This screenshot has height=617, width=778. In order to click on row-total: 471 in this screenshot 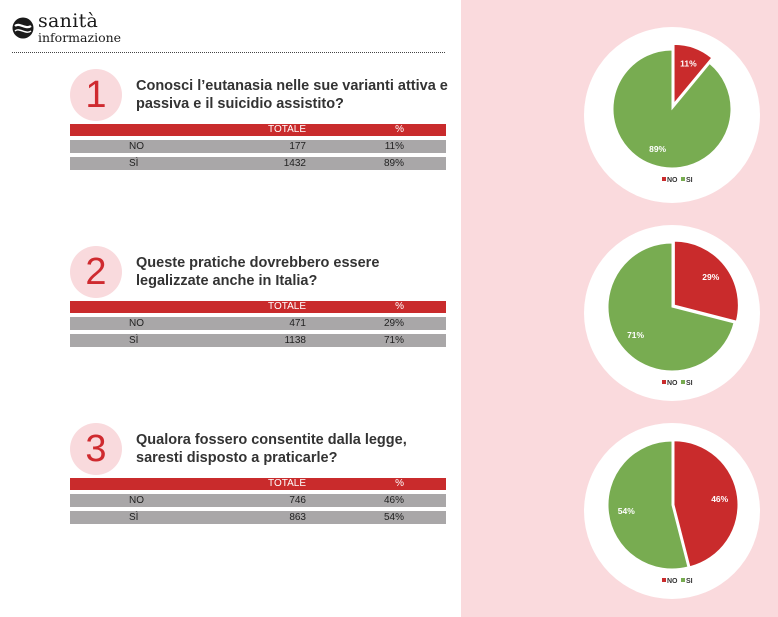, I will do `click(297, 323)`.